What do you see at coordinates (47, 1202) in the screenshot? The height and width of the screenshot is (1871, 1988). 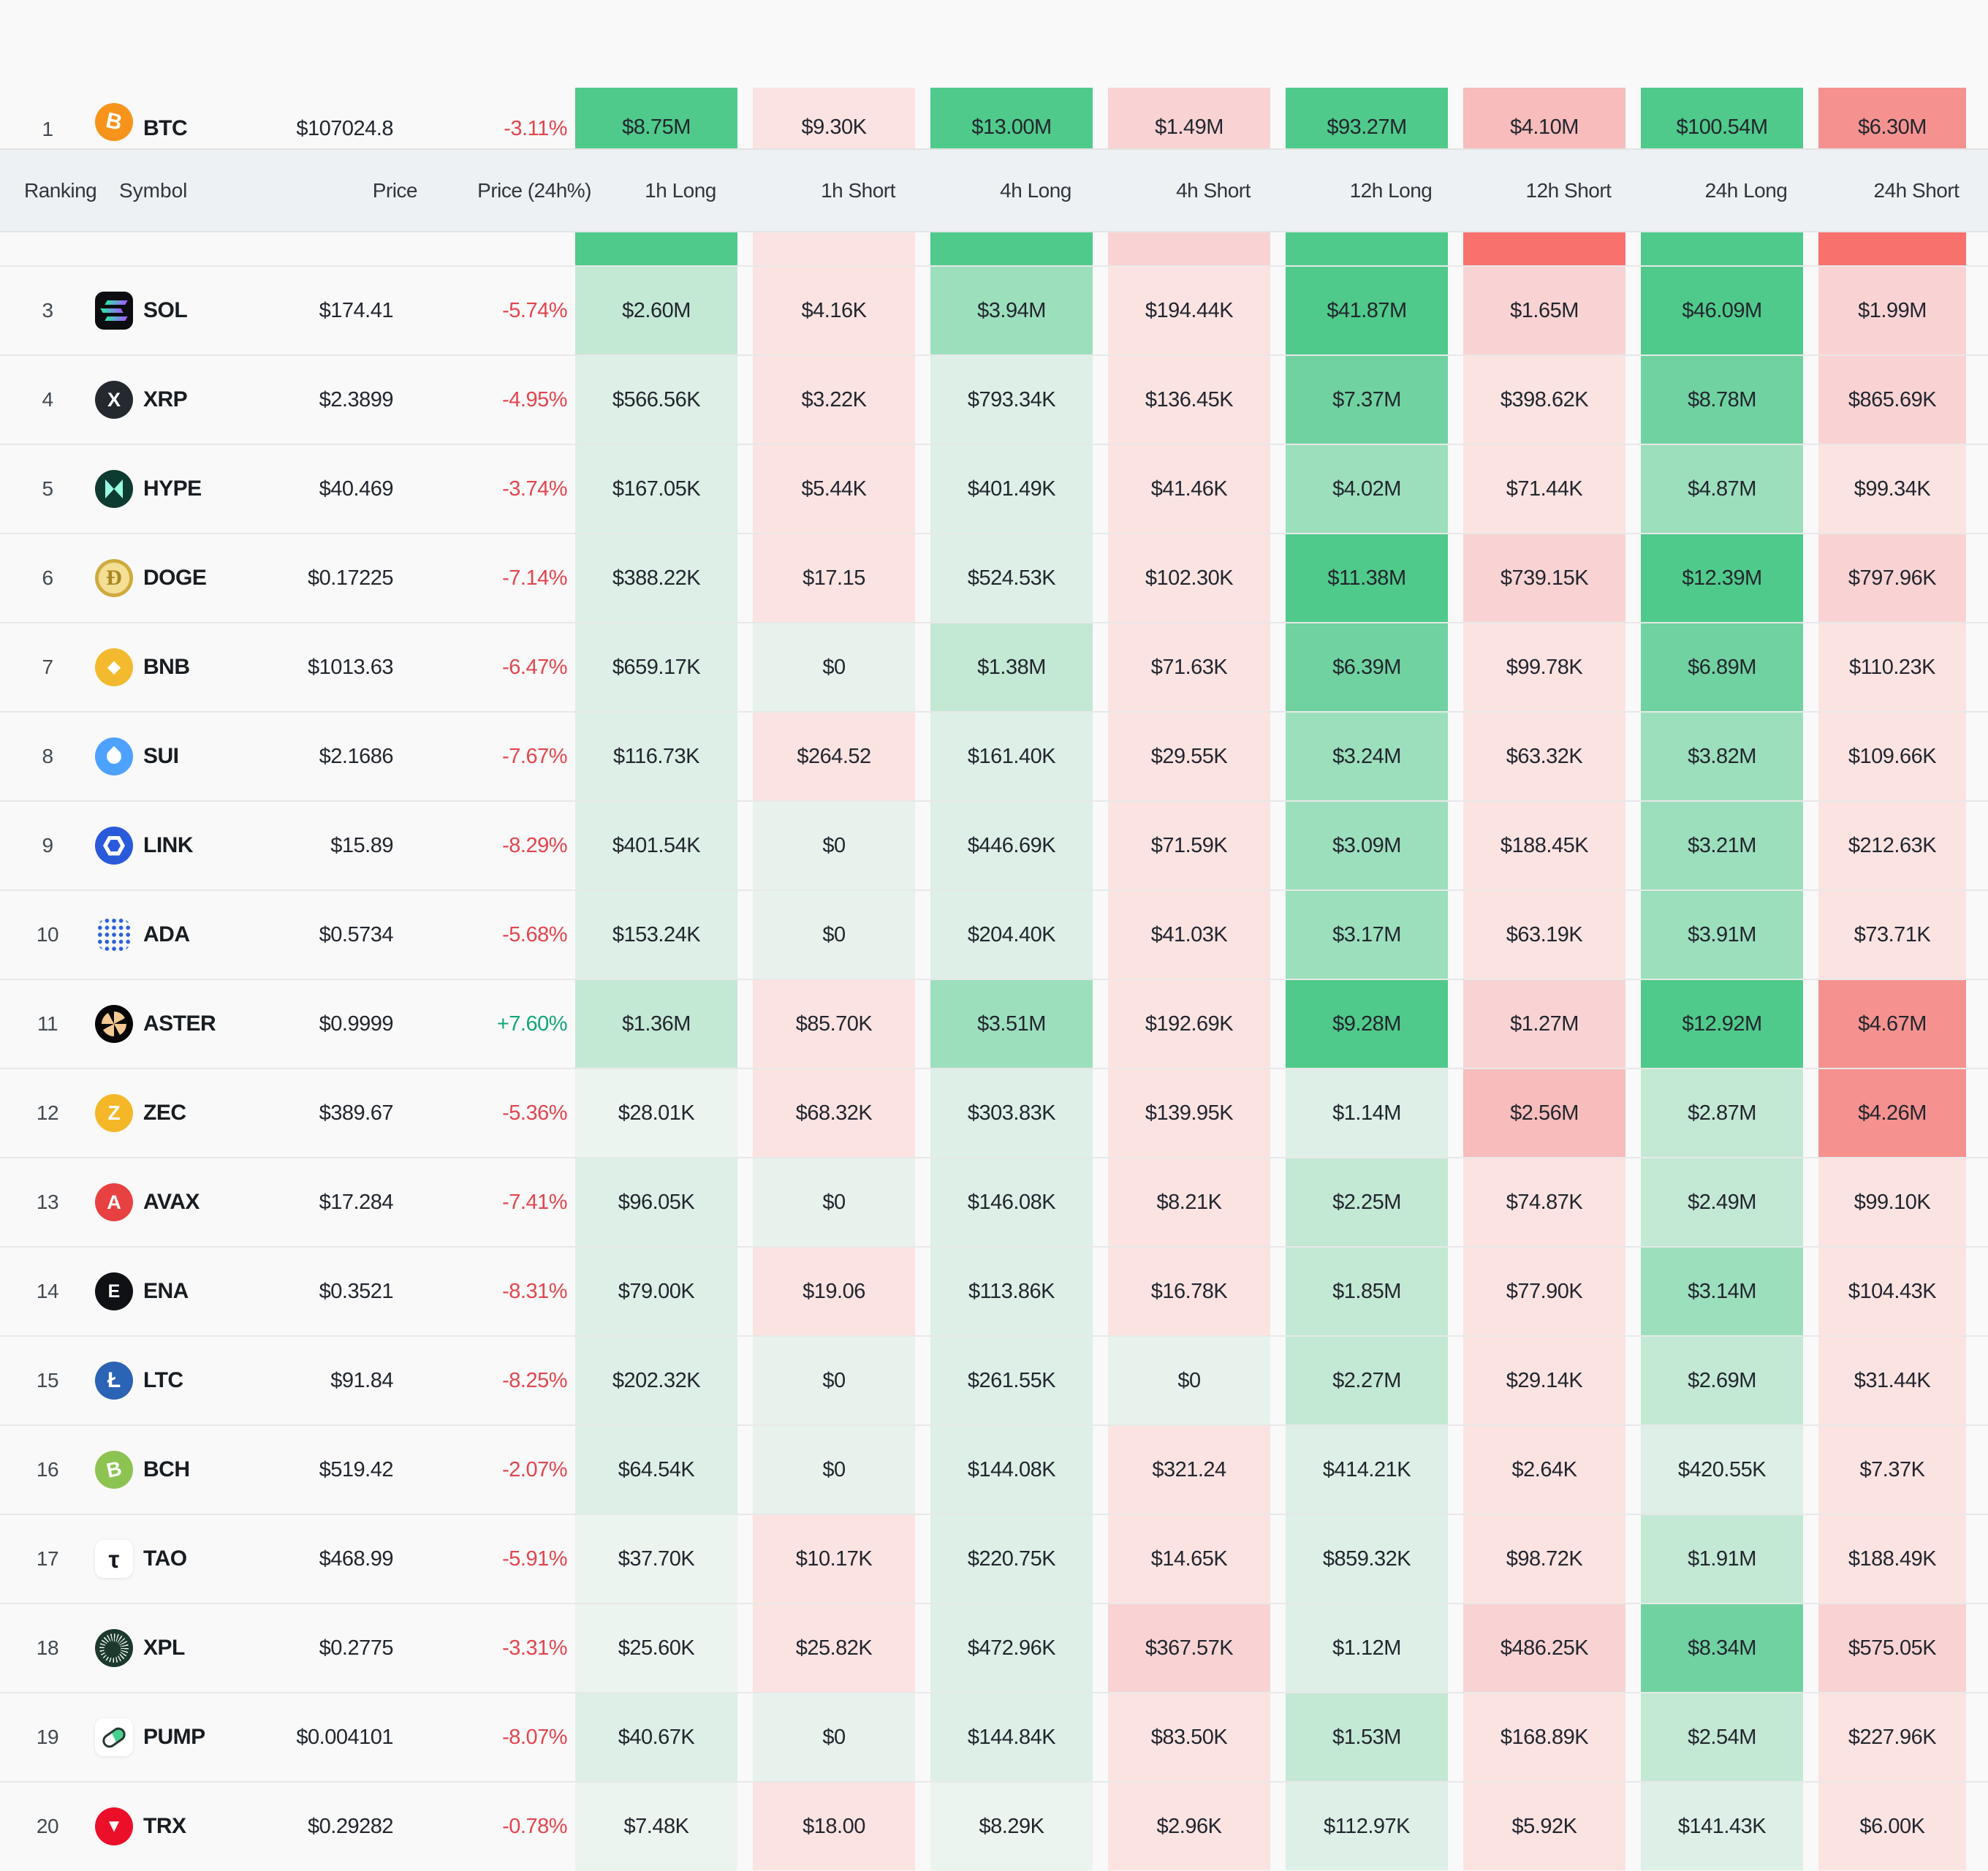 I see `rank-value: 13` at bounding box center [47, 1202].